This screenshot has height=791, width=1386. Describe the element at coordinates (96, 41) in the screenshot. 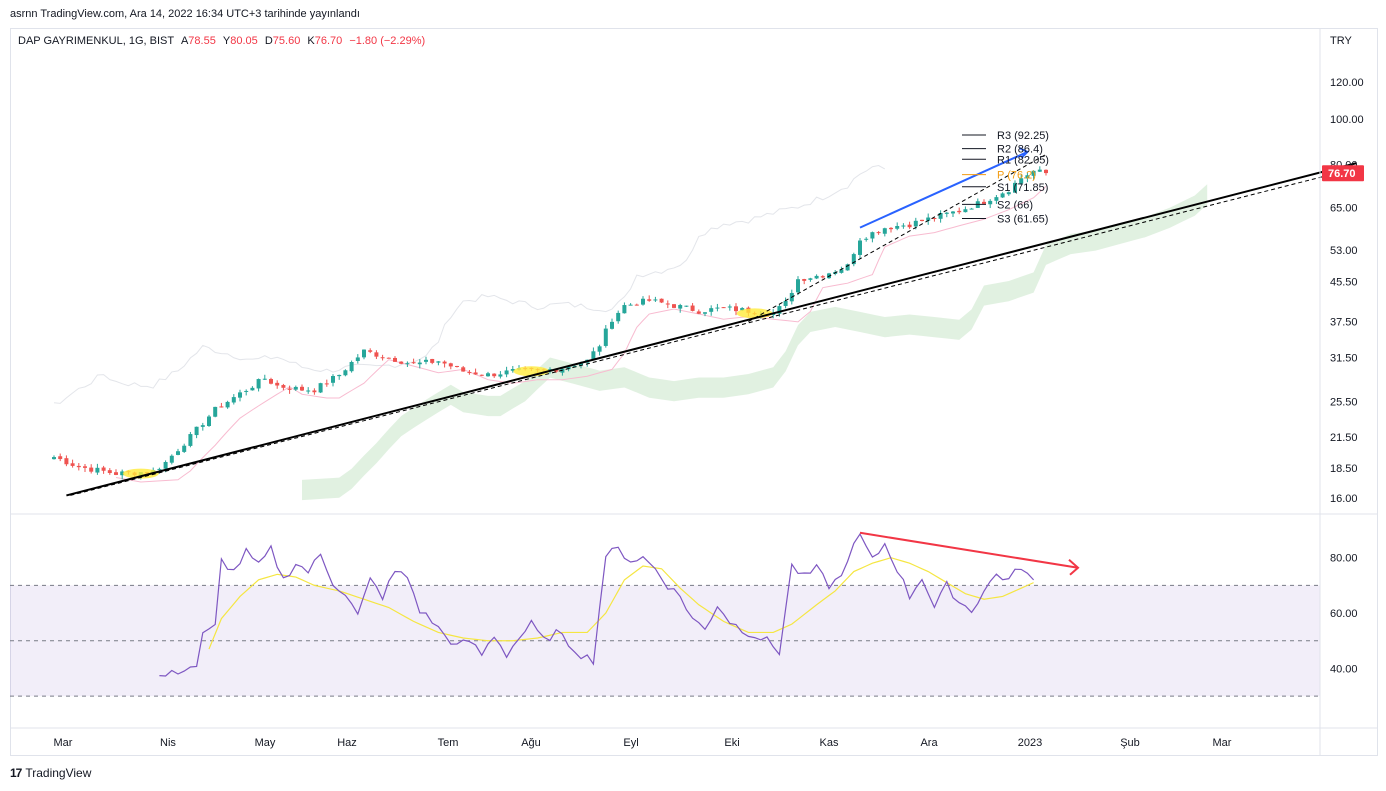

I see `symbol-name: DAP GAYRIMENKUL, 1G, BIST` at that location.